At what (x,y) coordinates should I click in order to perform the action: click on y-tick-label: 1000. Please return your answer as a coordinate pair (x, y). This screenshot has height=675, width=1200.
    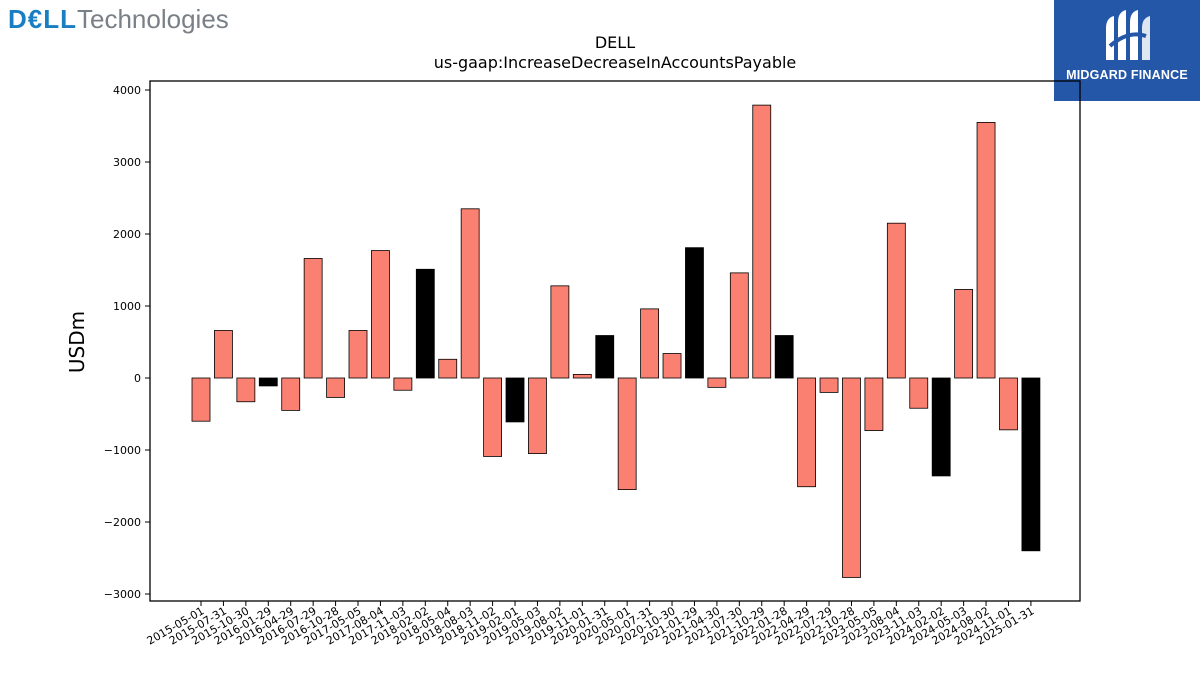
    Looking at the image, I should click on (127, 306).